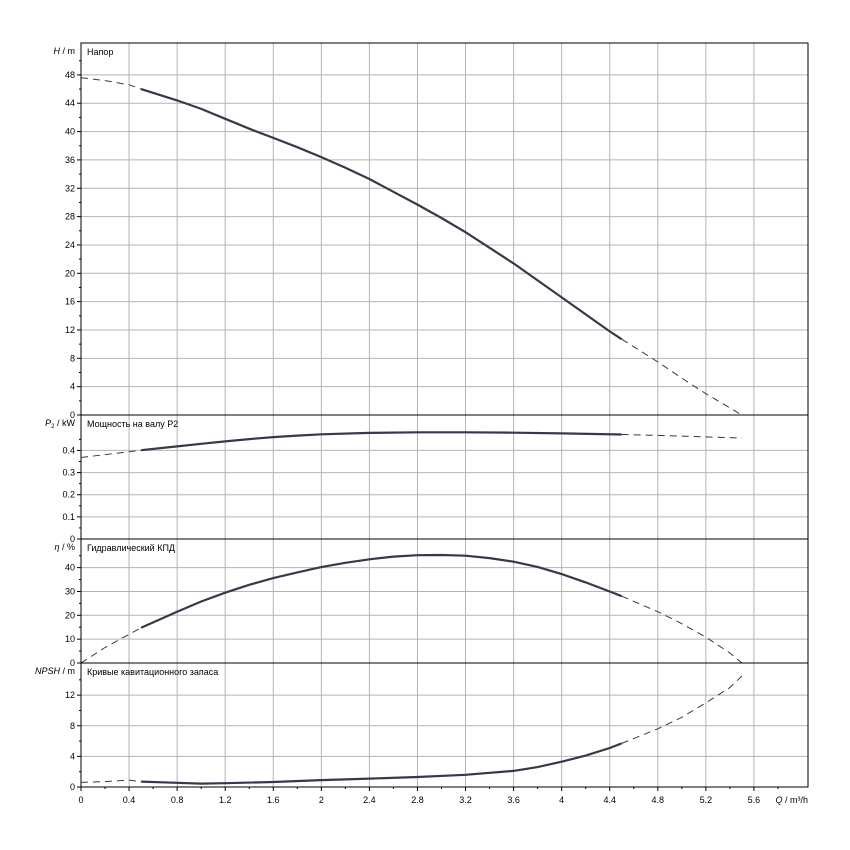 The image size is (850, 850). What do you see at coordinates (70, 217) in the screenshot?
I see `y-tick-label: 28` at bounding box center [70, 217].